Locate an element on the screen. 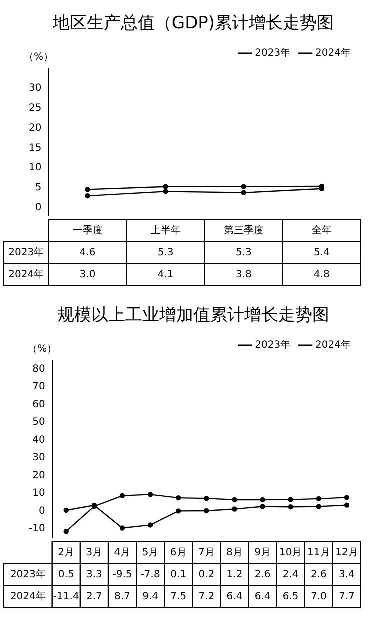  data-label: 4.8 is located at coordinates (322, 275).